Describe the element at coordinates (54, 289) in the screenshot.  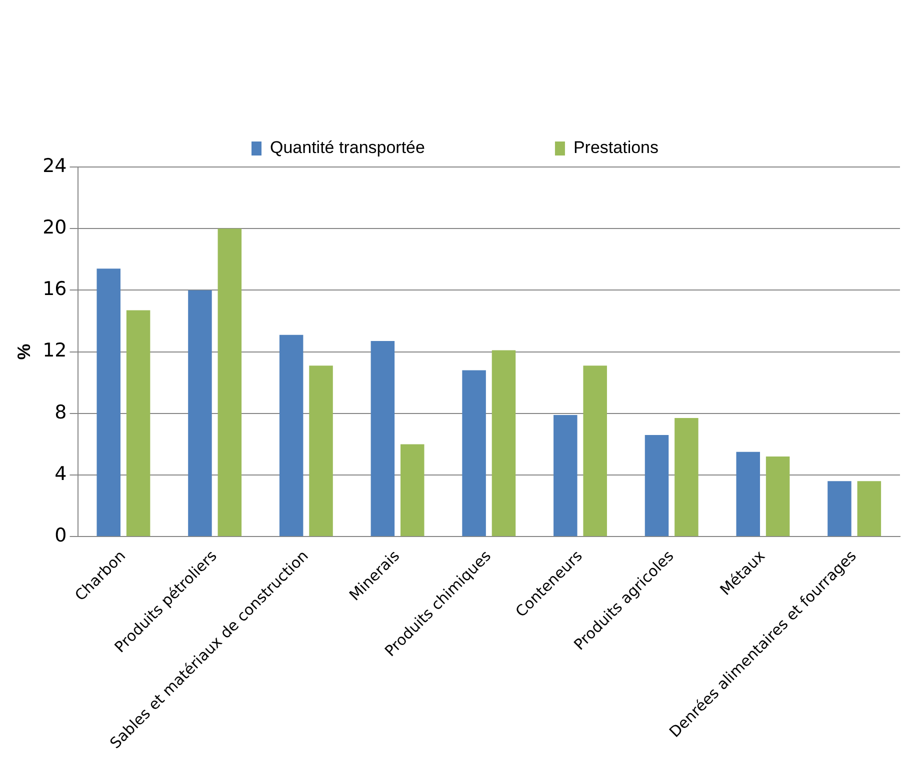
I see `y-tick-label: 16` at that location.